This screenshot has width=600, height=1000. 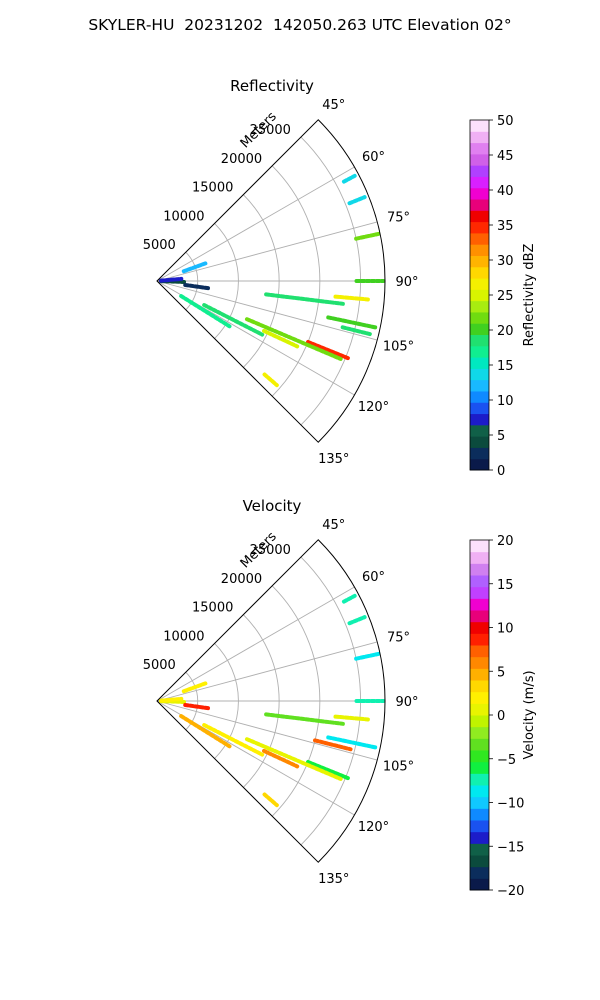 I want to click on azimuth-tick-label: 45°, so click(x=333, y=105).